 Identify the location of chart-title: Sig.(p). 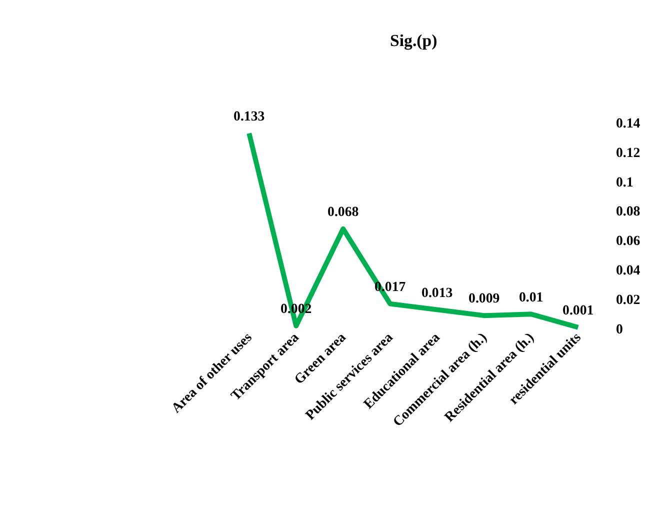
(414, 40).